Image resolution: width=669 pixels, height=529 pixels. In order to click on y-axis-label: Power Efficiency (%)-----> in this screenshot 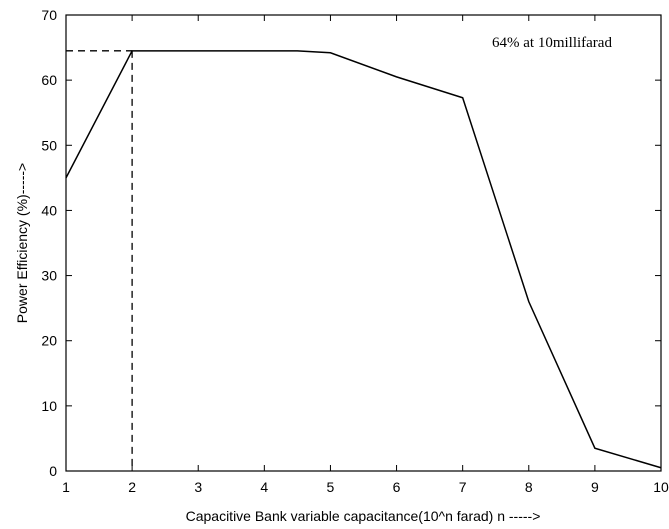, I will do `click(22, 243)`.